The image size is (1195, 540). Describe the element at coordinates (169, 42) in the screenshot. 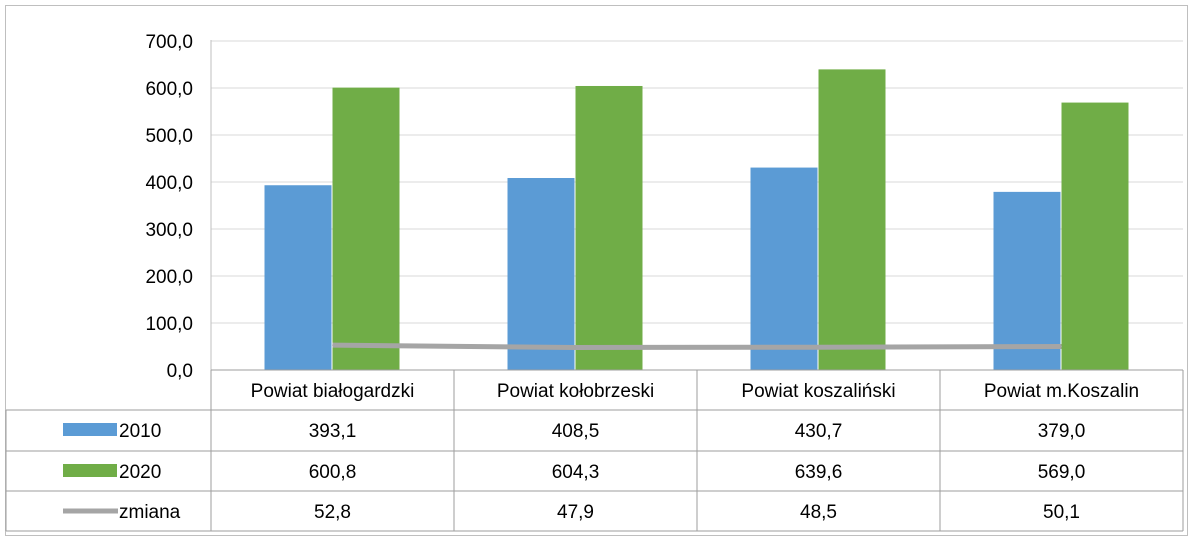

I see `y-tick-label: 700,0` at that location.